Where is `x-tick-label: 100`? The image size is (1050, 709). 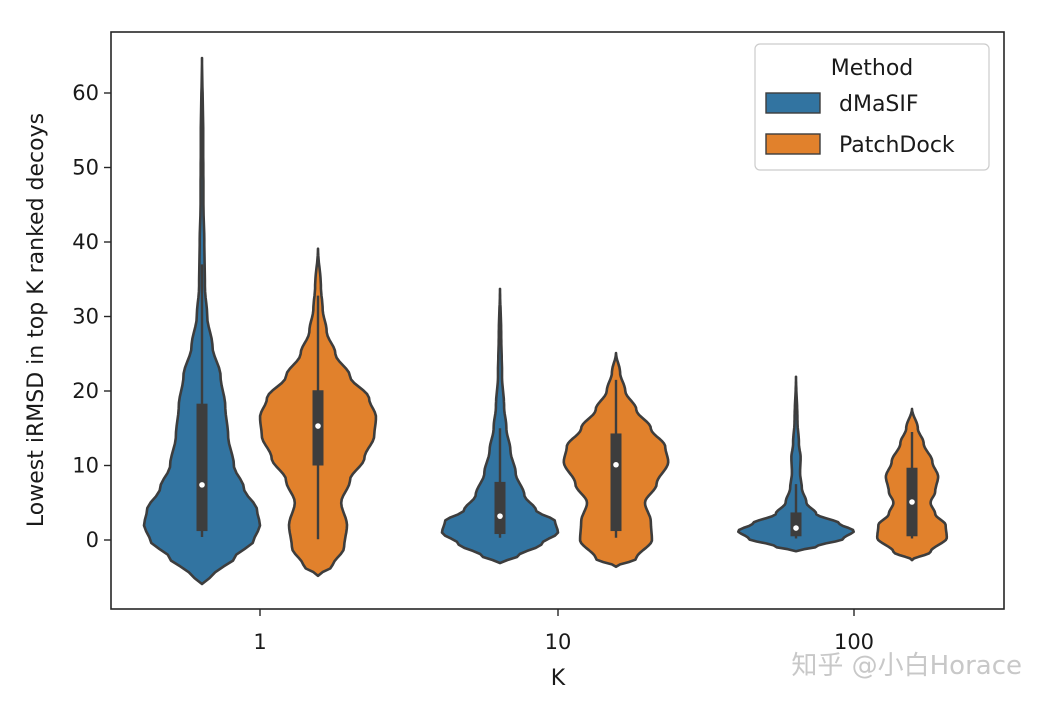 x-tick-label: 100 is located at coordinates (854, 642).